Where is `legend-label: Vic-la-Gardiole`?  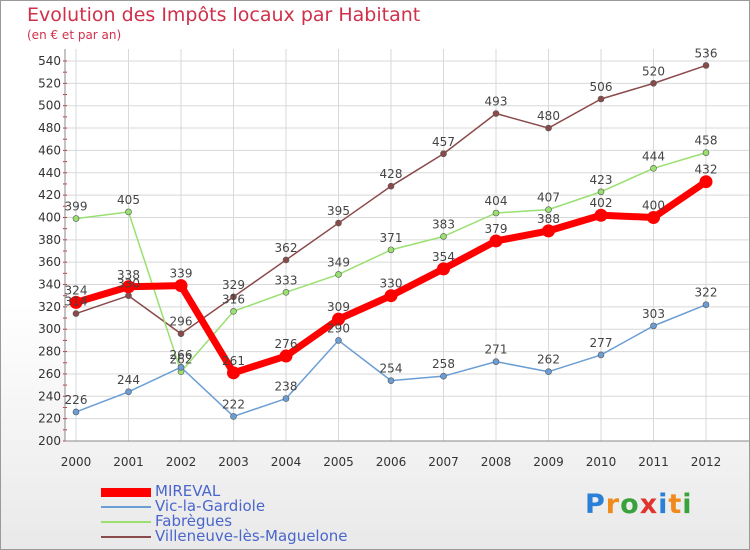
legend-label: Vic-la-Gardiole is located at coordinates (210, 506).